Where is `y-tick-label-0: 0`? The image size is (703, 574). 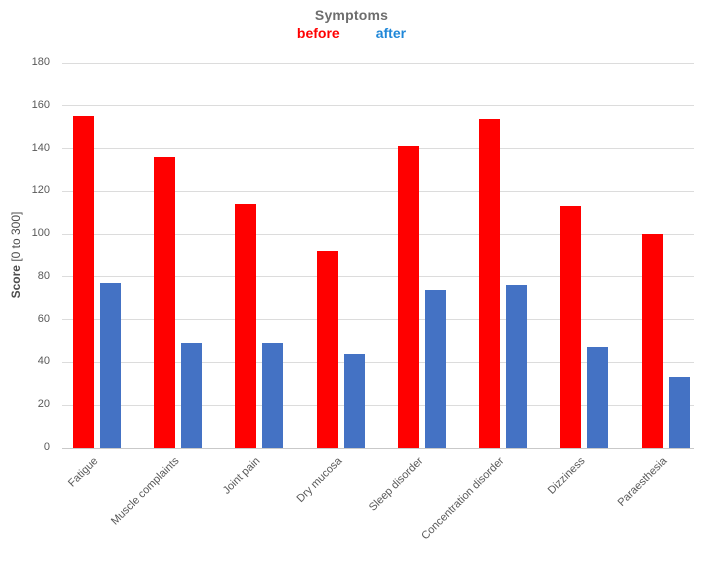 y-tick-label-0: 0 is located at coordinates (46, 447).